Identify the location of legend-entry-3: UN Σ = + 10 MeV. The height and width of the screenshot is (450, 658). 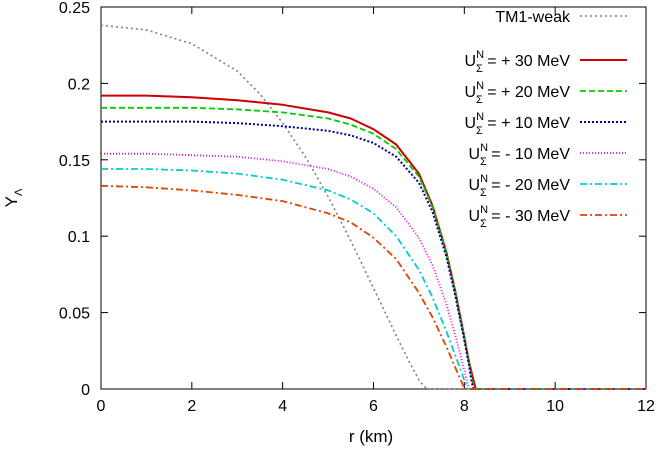
(518, 124).